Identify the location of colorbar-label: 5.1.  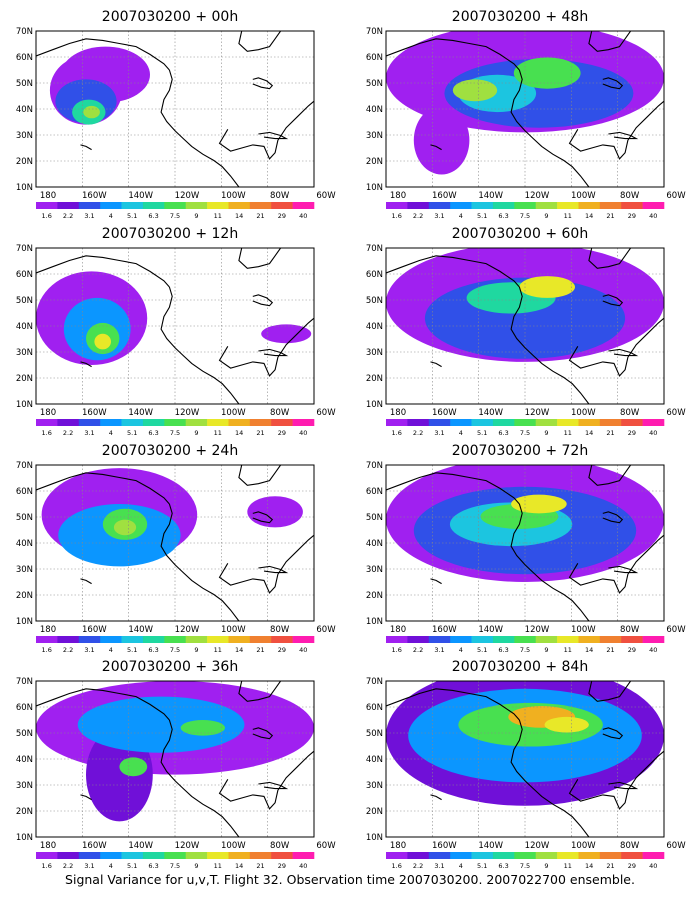
(482, 216).